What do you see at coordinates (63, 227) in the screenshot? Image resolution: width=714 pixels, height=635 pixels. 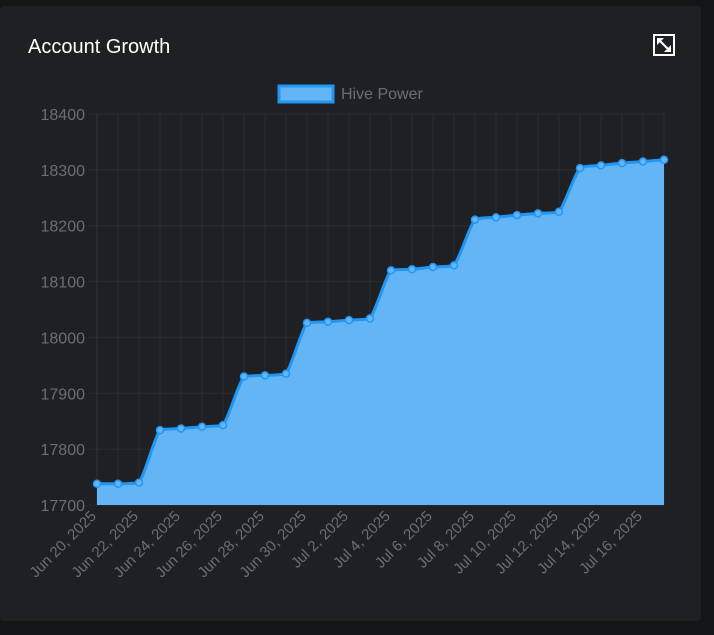 I see `y-tick-label: 18200` at bounding box center [63, 227].